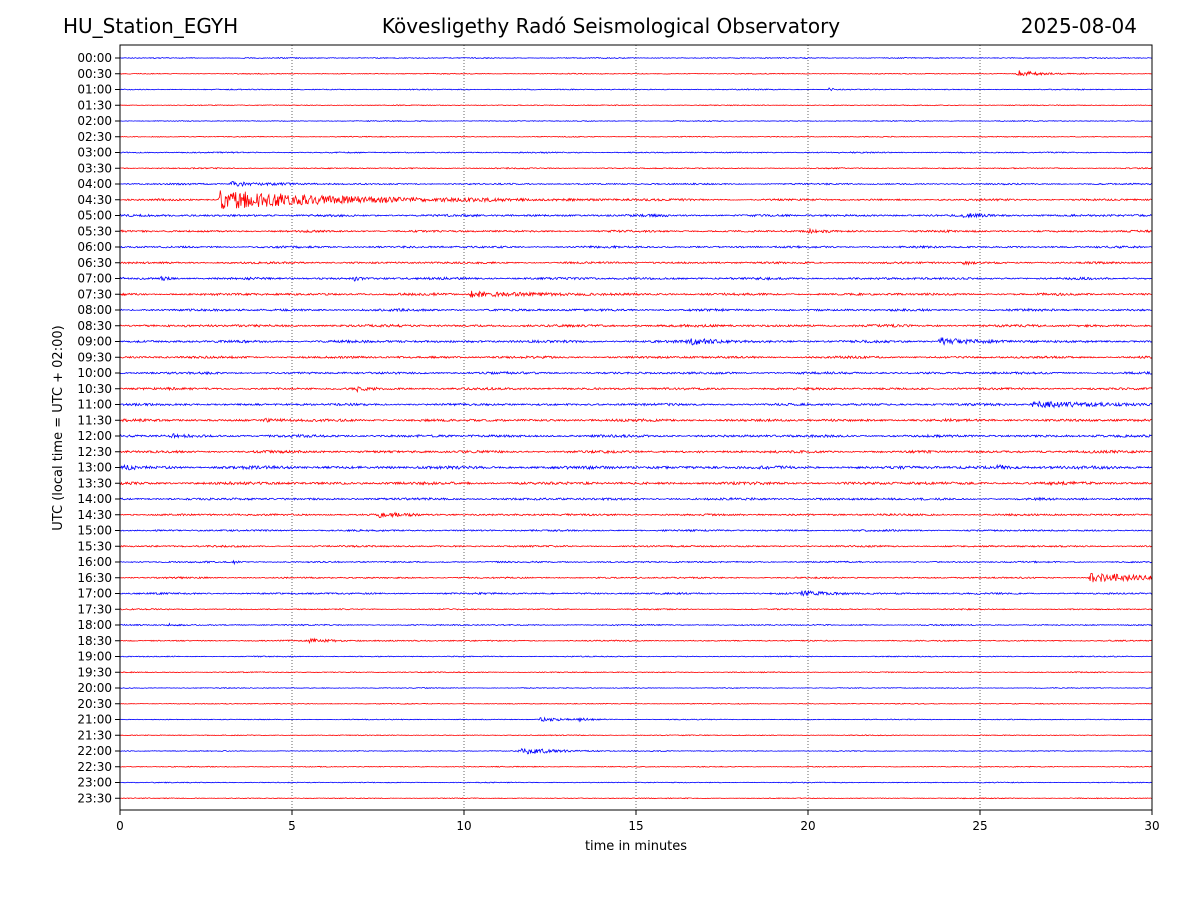 The height and width of the screenshot is (900, 1200). I want to click on y-tick-label: 05:00, so click(94, 216).